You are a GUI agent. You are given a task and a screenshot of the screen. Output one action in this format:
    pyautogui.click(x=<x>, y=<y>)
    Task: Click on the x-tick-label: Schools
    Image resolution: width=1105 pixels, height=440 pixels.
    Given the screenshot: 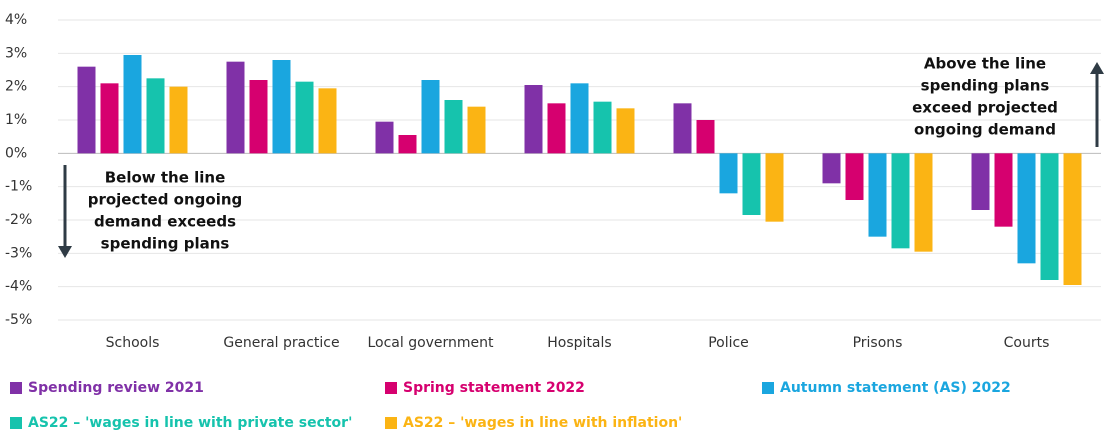 What is the action you would take?
    pyautogui.click(x=133, y=343)
    